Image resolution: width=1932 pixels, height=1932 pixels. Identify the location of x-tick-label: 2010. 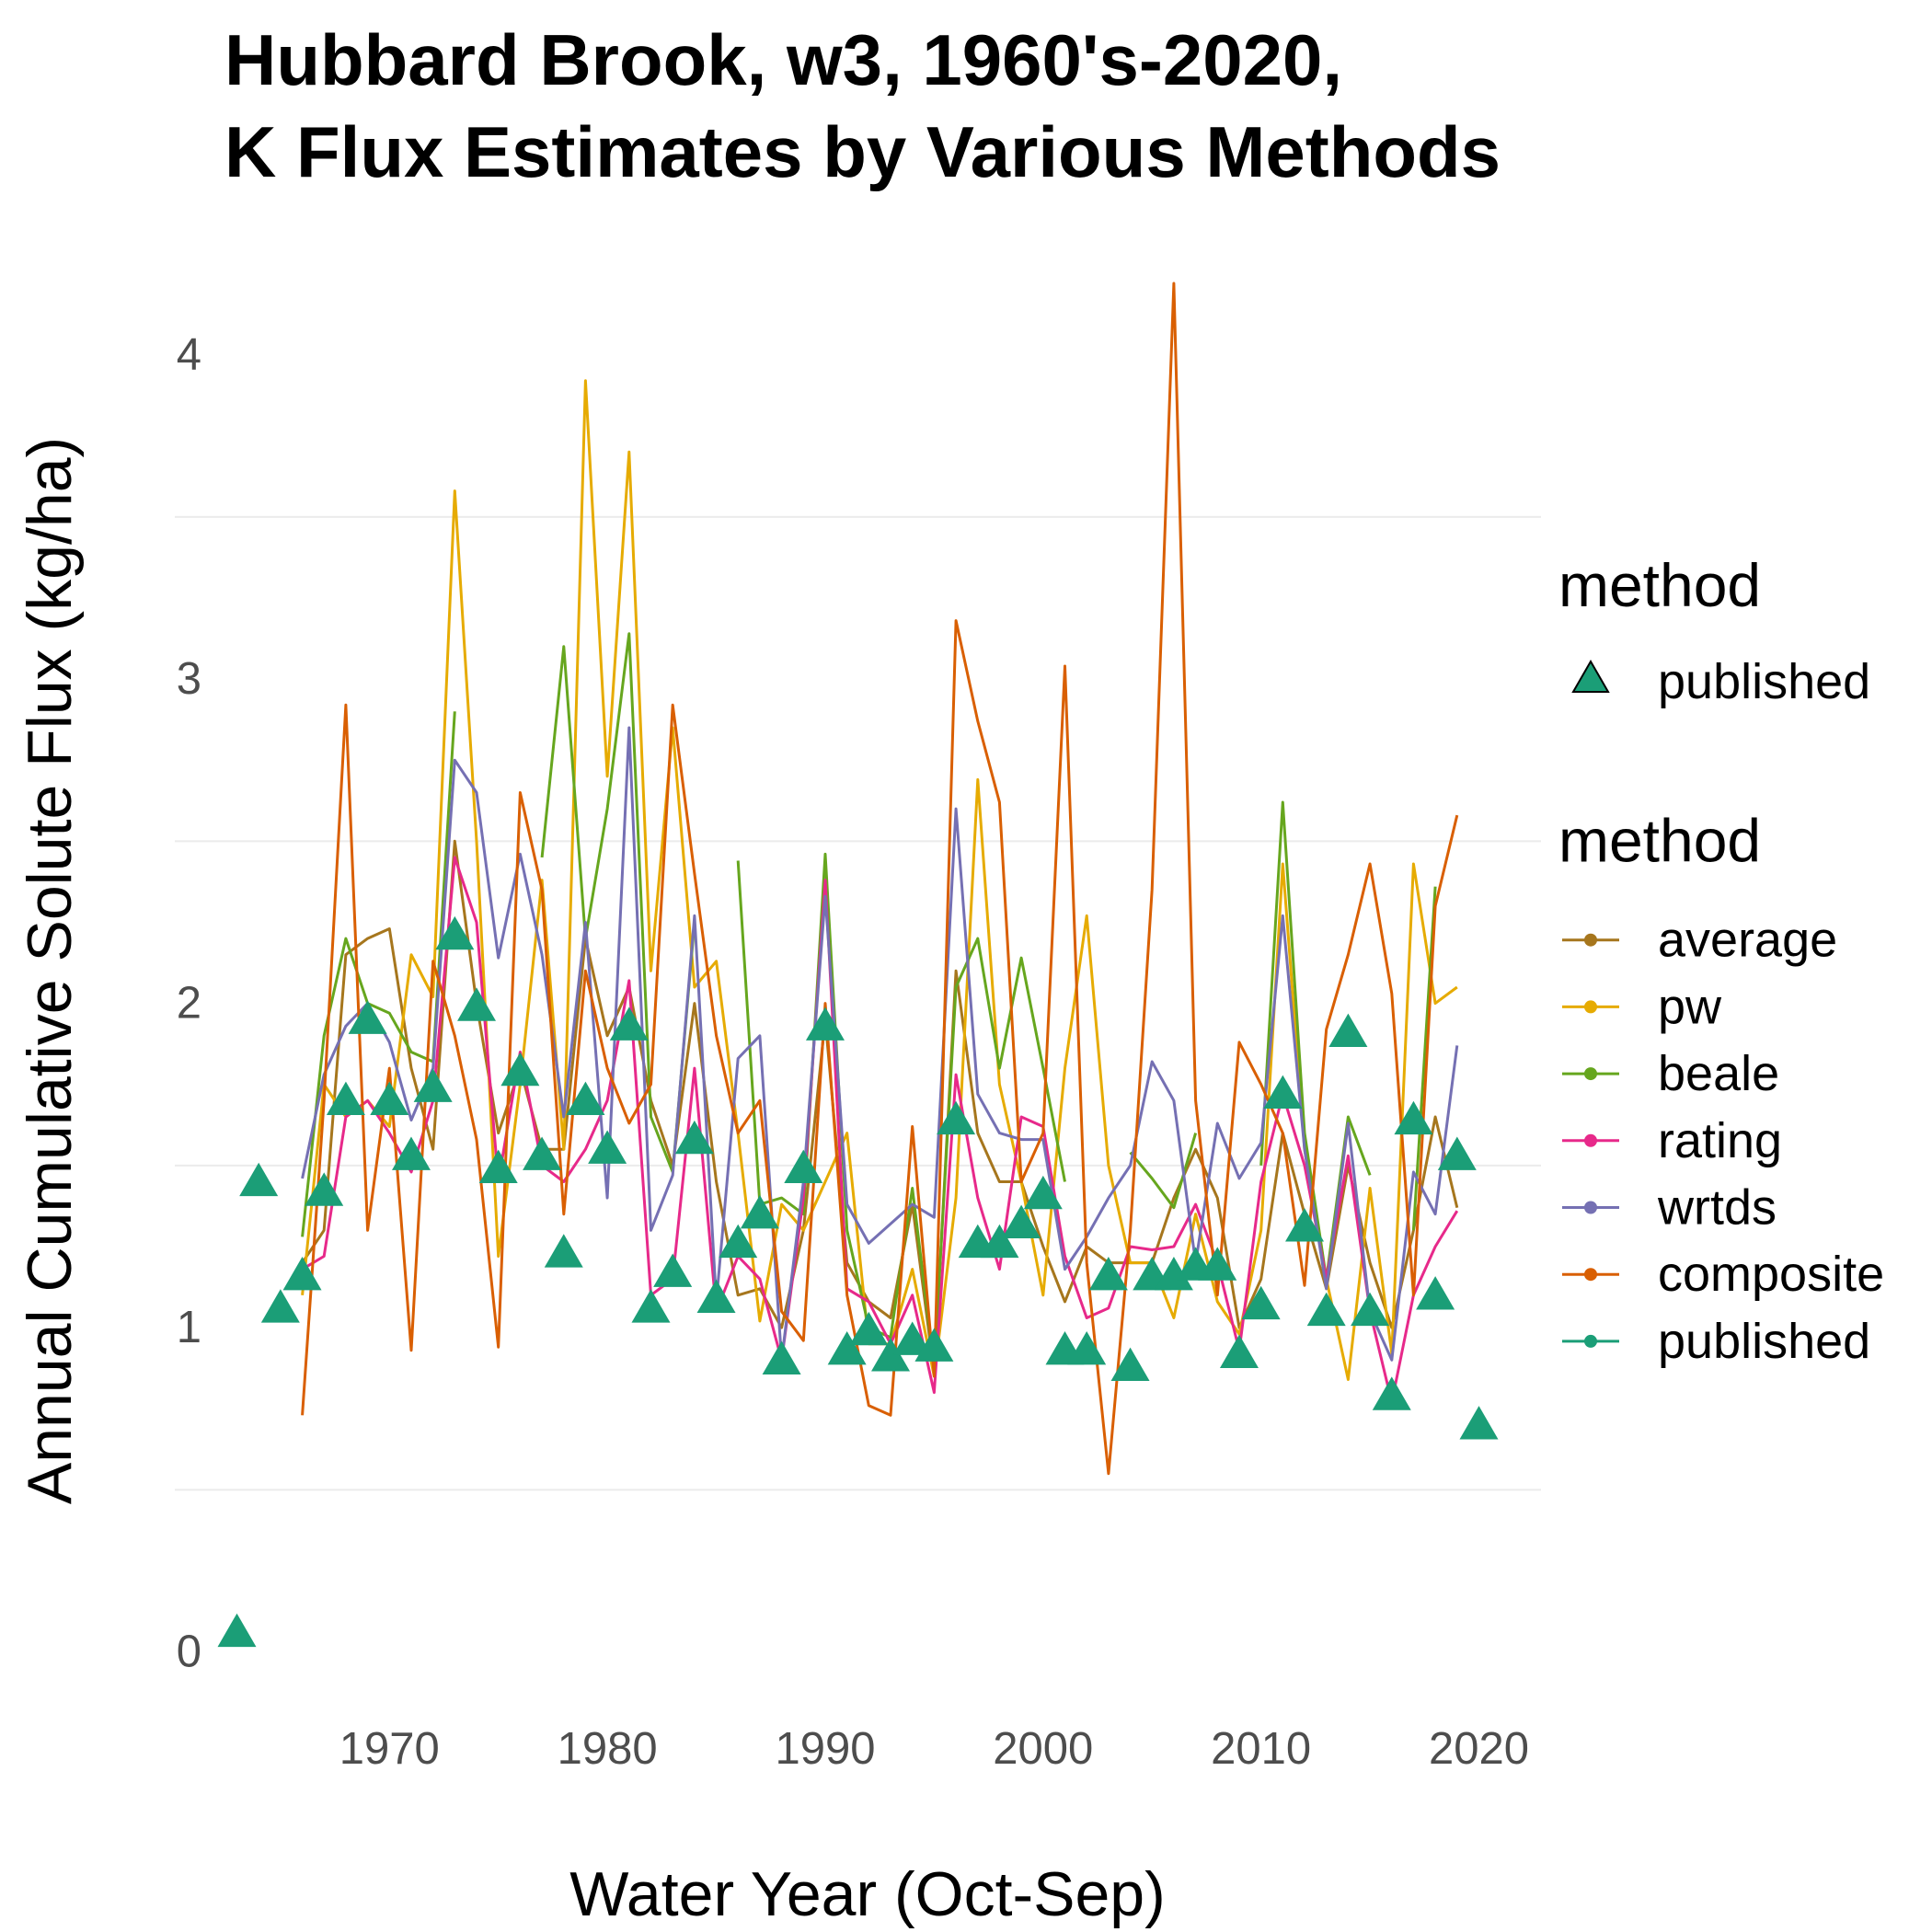
(1261, 1749).